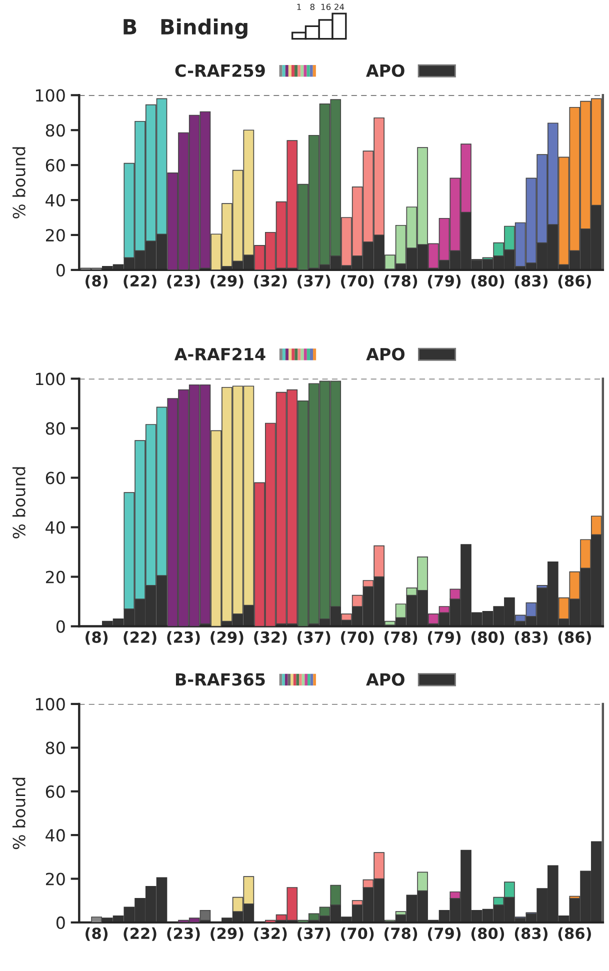 The width and height of the screenshot is (609, 971). Describe the element at coordinates (299, 7) in the screenshot. I see `text: 1` at that location.